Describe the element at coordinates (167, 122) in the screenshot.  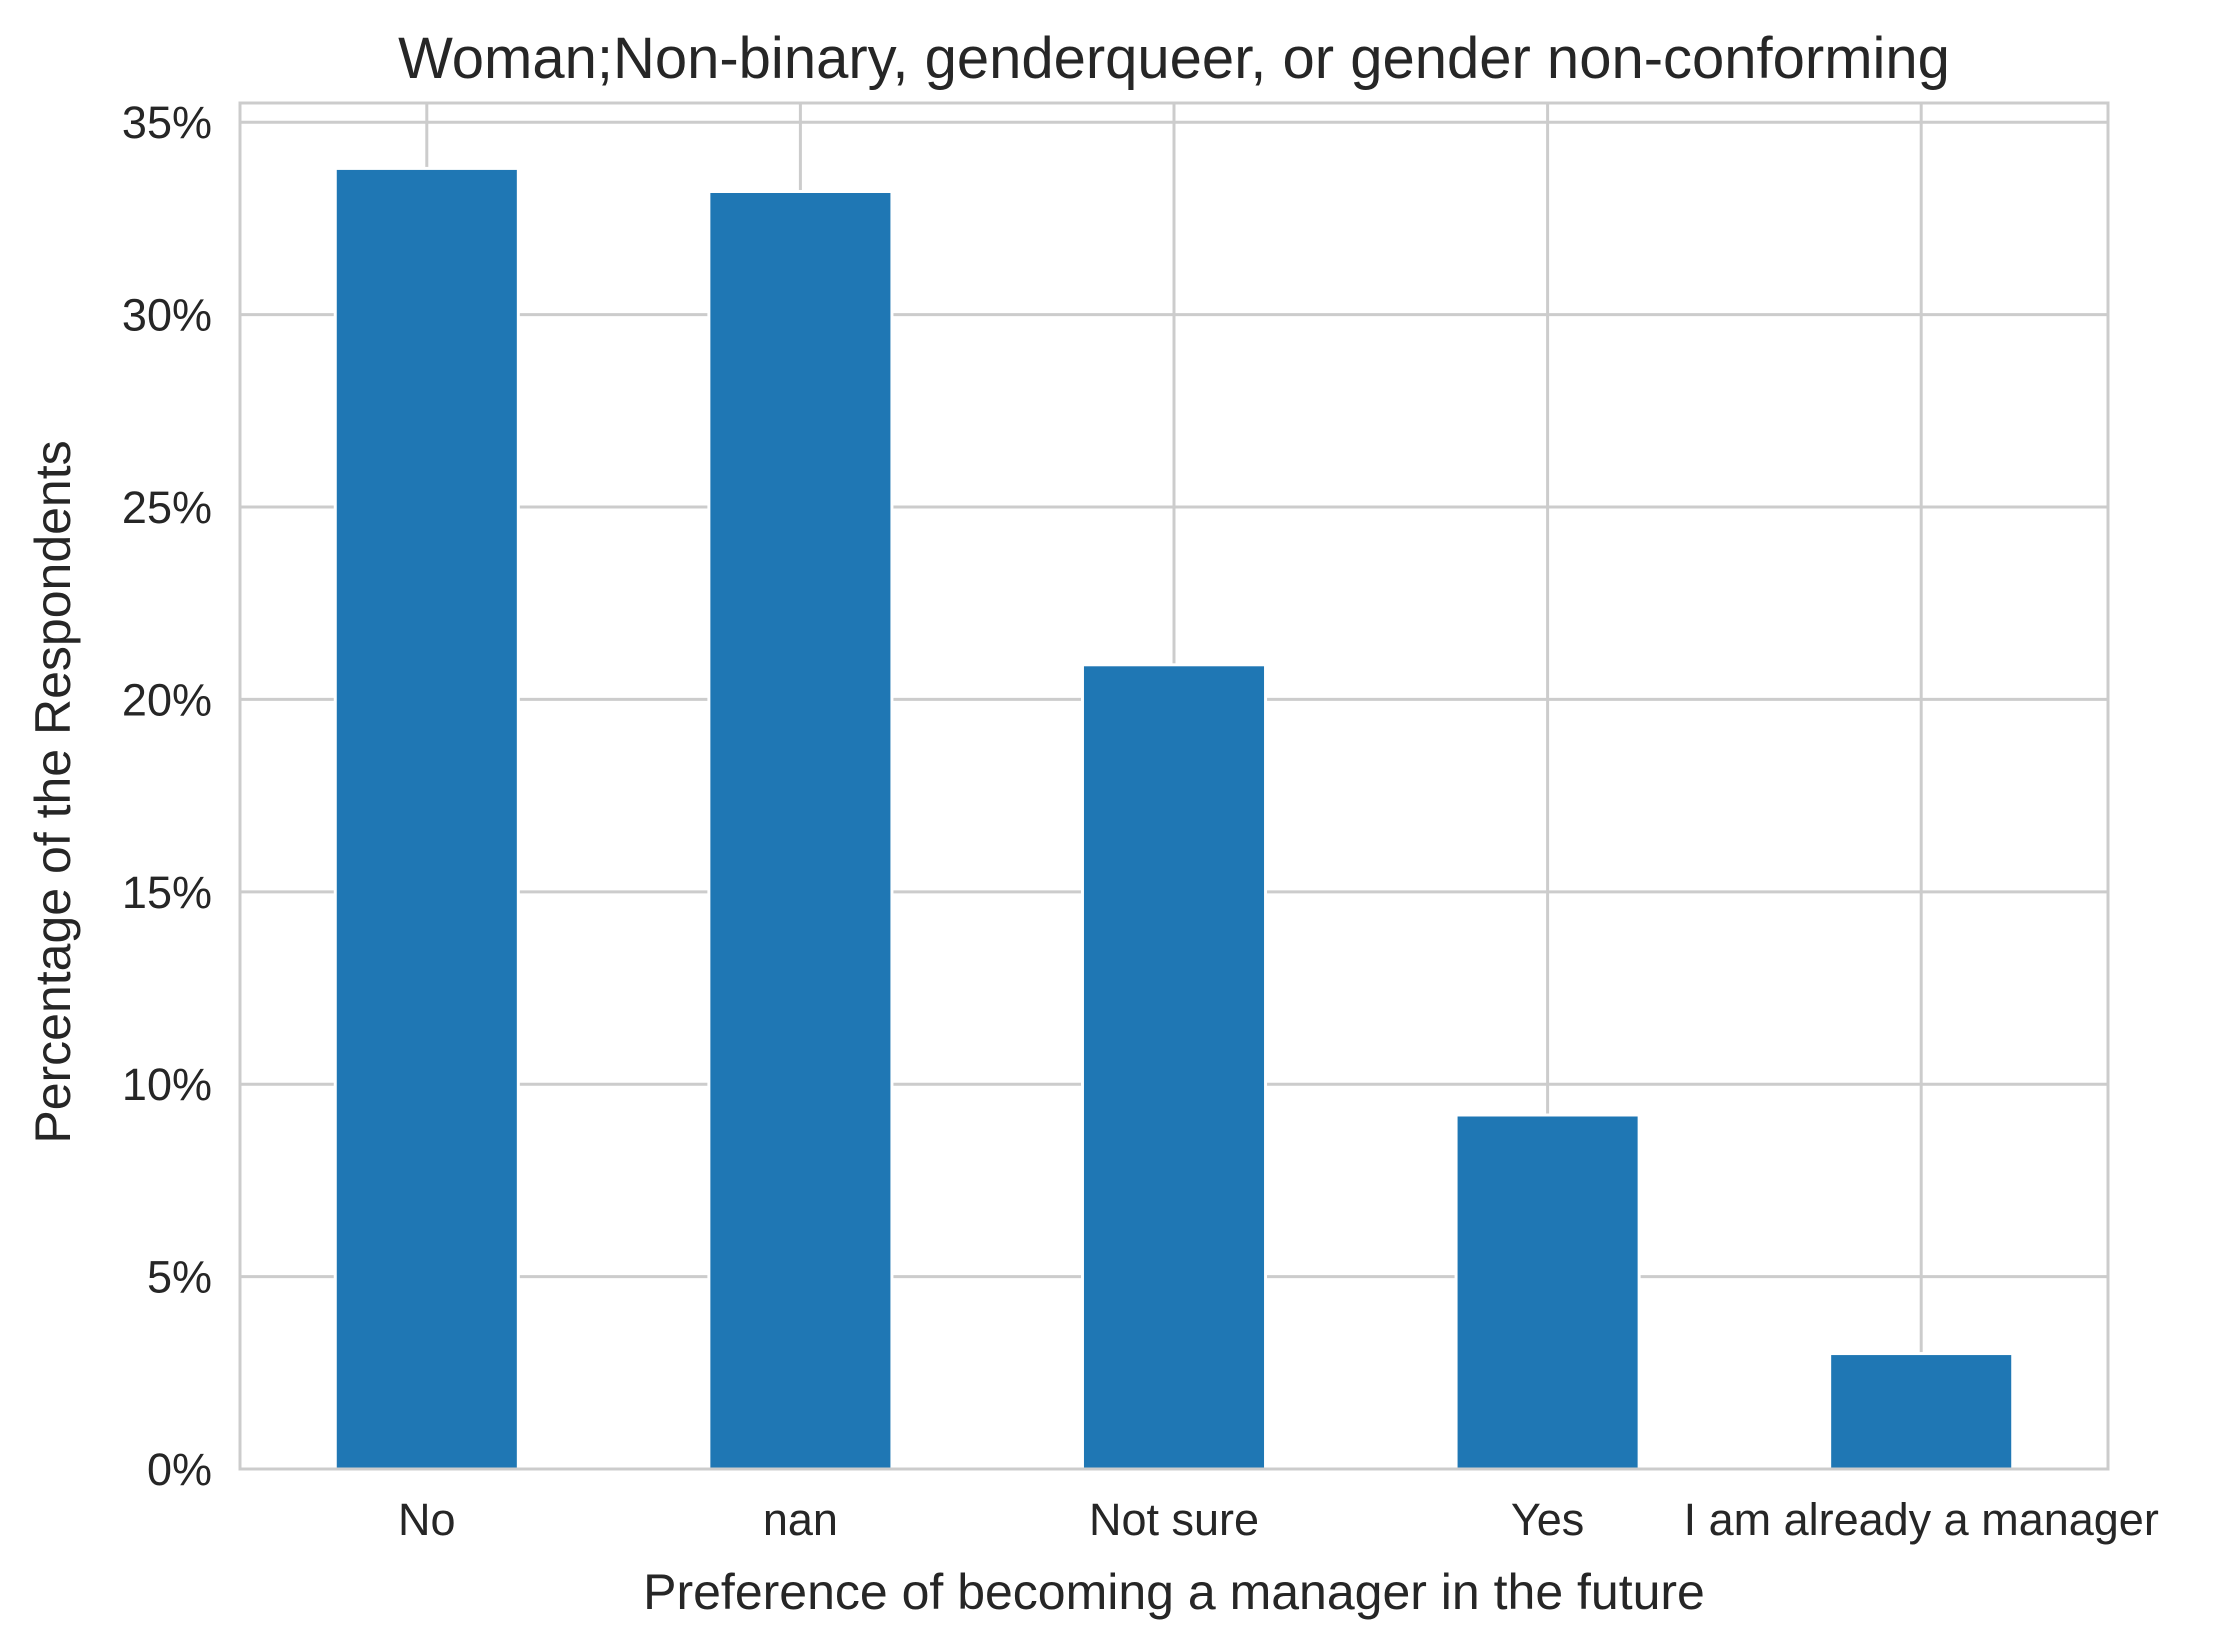
I see `y-tick-label: 35%` at that location.